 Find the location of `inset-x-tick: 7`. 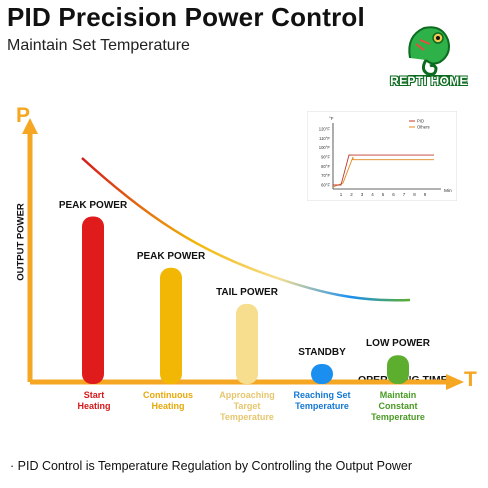

inset-x-tick: 7 is located at coordinates (404, 194).